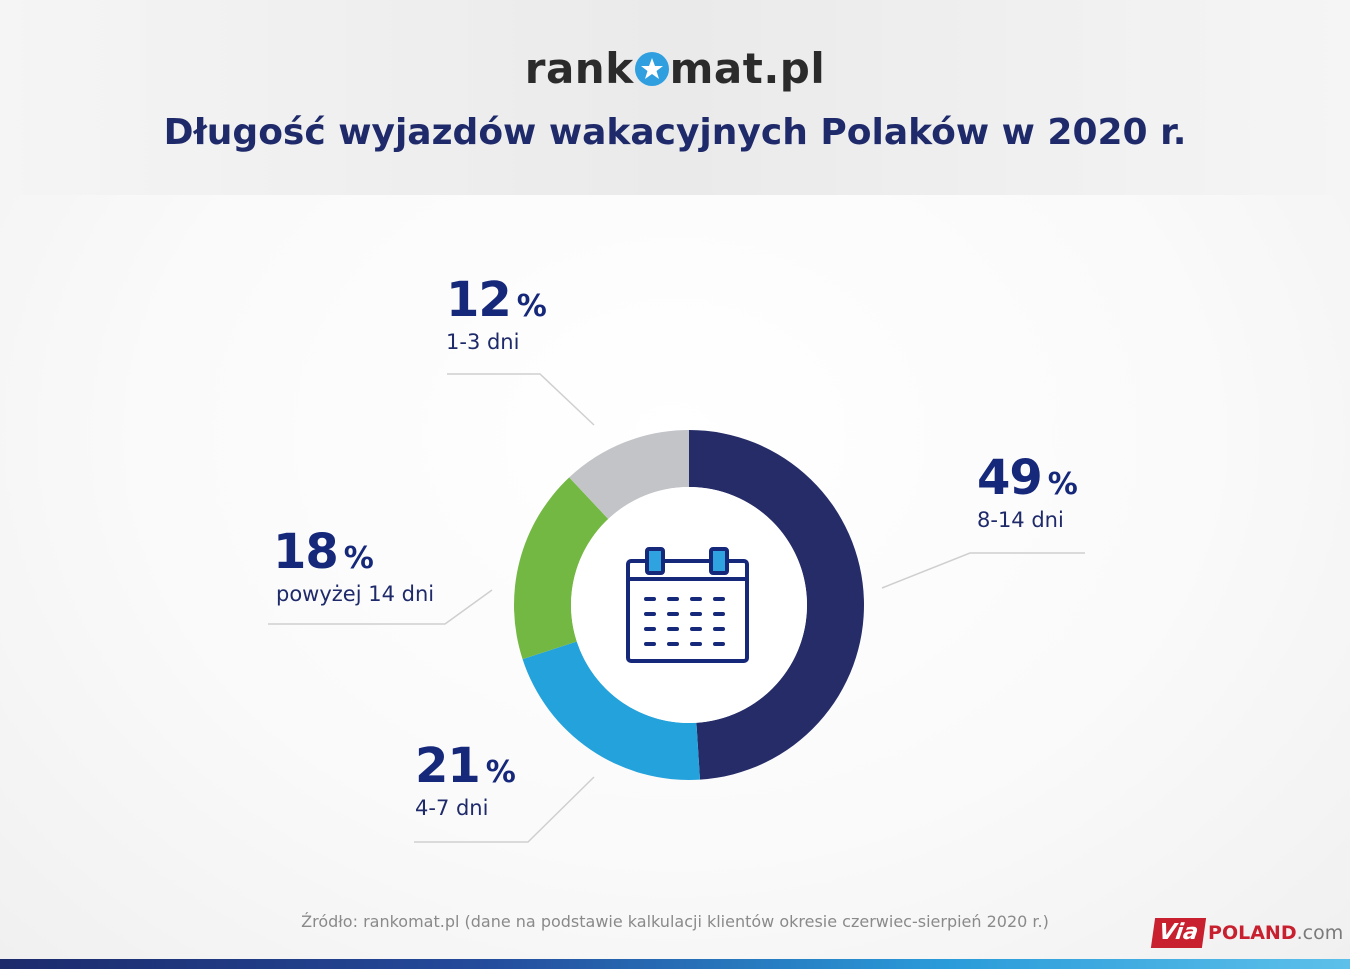 Image resolution: width=1350 pixels, height=969 pixels. What do you see at coordinates (651, 69) in the screenshot?
I see `star-icon` at bounding box center [651, 69].